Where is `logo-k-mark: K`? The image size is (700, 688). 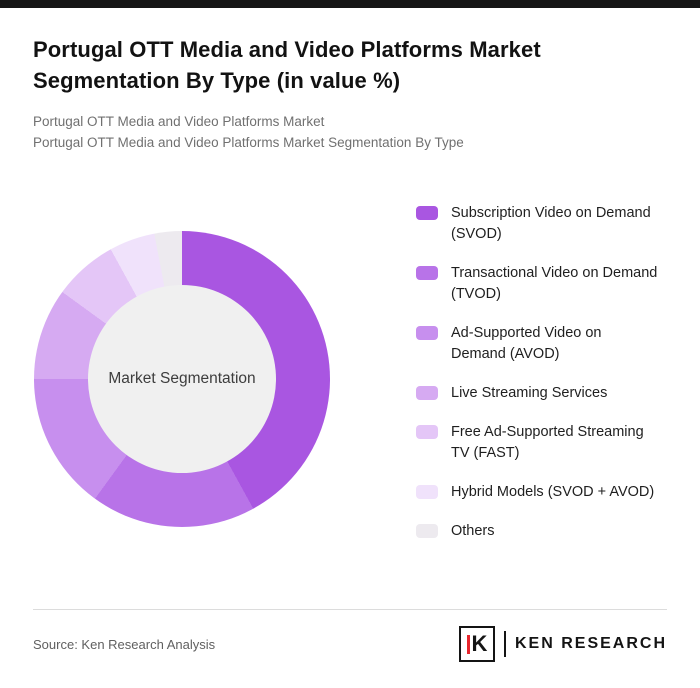 logo-k-mark: K is located at coordinates (476, 644).